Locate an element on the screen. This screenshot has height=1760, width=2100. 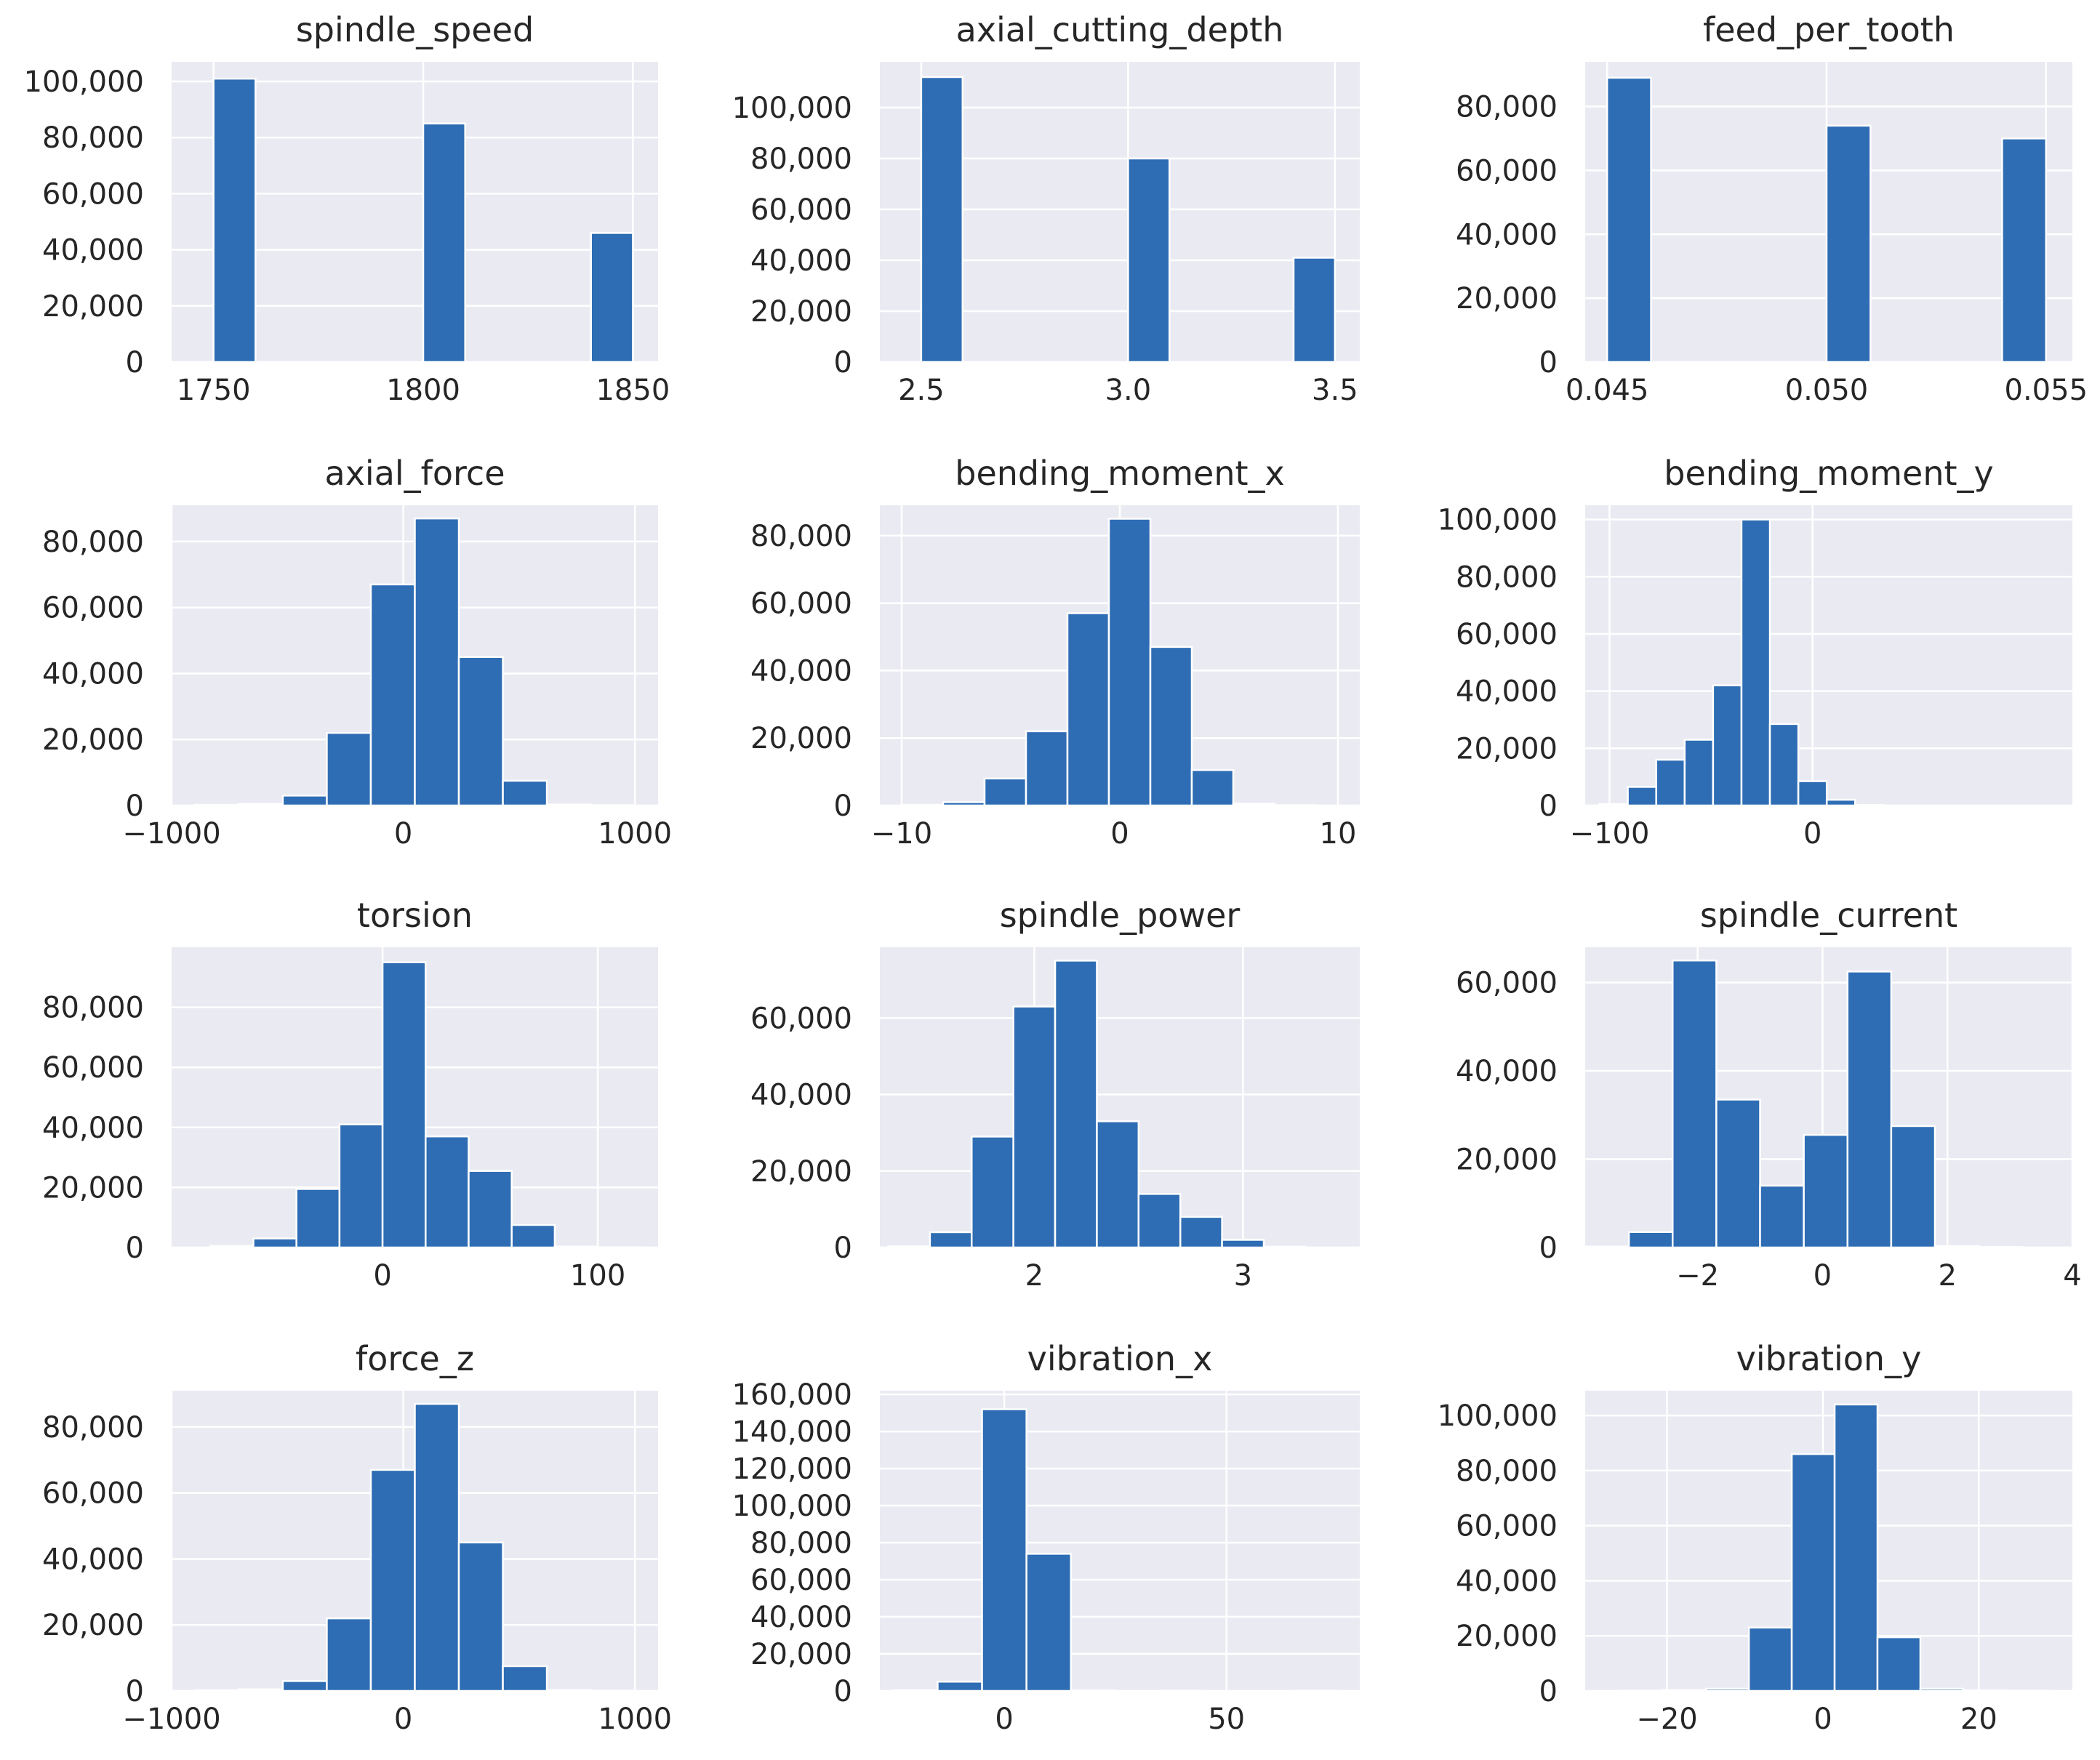
x-tick-label: 3.5 is located at coordinates (1335, 390).